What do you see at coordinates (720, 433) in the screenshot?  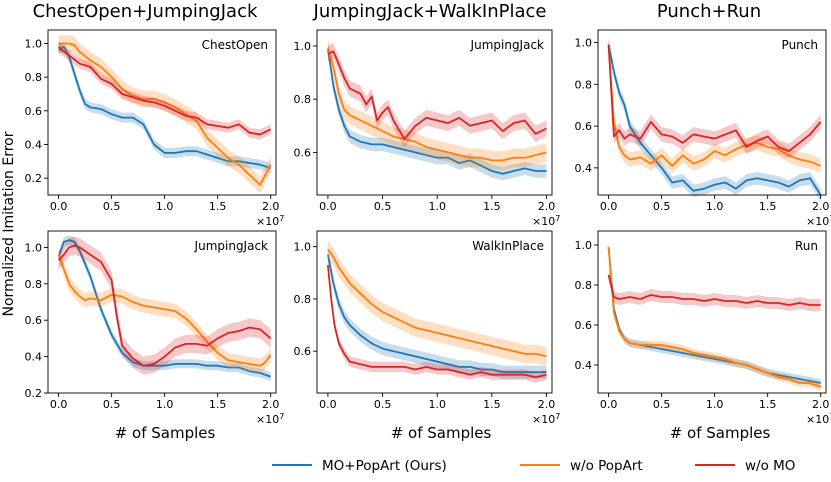 I see `x-axis-label-3: # of Samples` at bounding box center [720, 433].